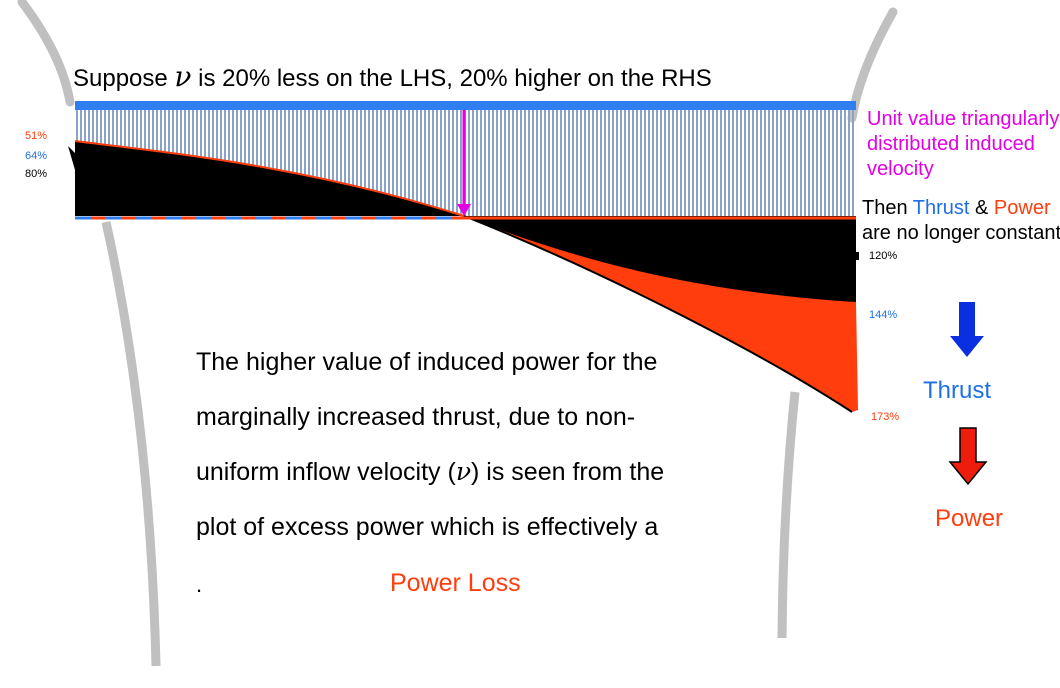  I want to click on thrust-label: Thrust, so click(957, 390).